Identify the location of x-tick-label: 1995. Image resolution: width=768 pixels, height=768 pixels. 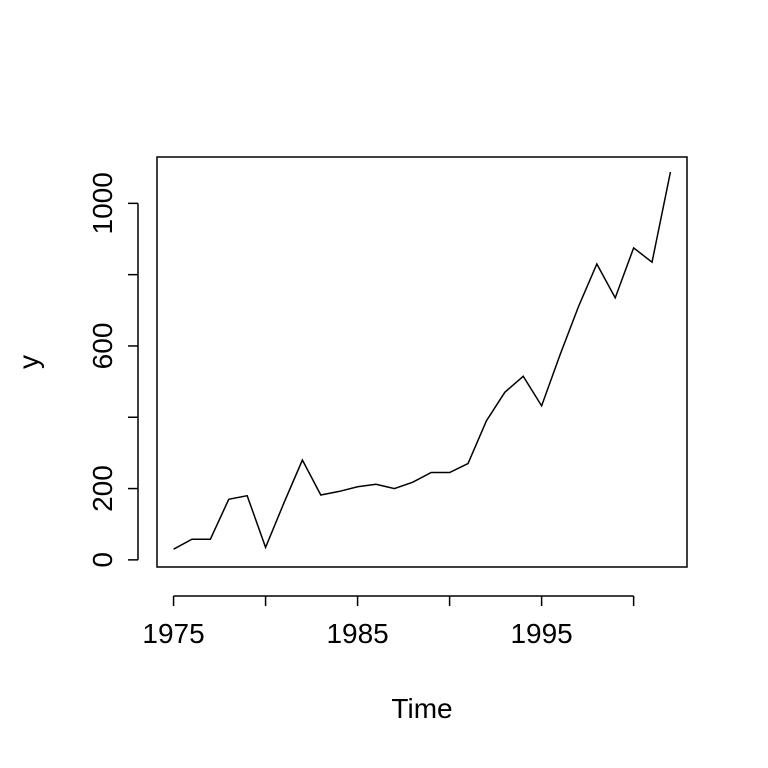
(541, 633).